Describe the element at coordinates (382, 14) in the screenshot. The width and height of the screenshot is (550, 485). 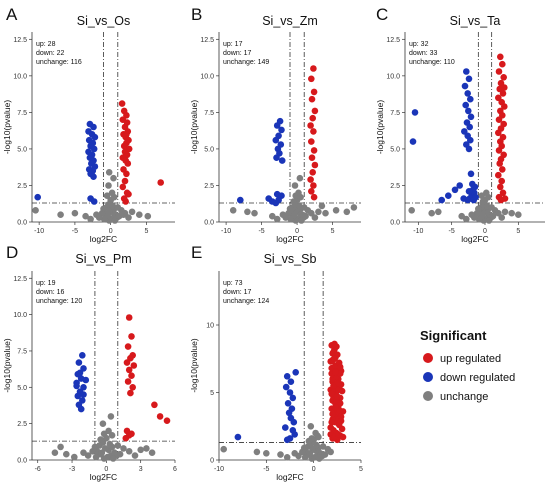
I see `panel-letter: C` at that location.